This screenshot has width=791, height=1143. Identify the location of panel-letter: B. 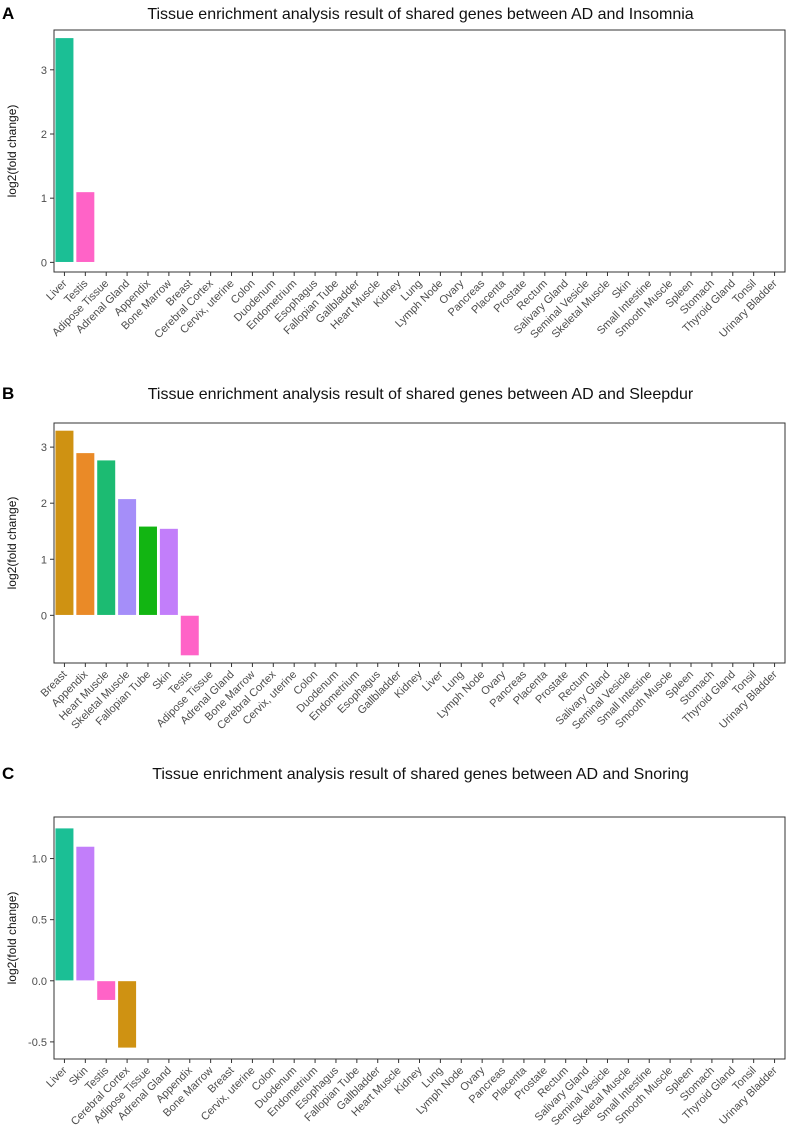
(8, 393).